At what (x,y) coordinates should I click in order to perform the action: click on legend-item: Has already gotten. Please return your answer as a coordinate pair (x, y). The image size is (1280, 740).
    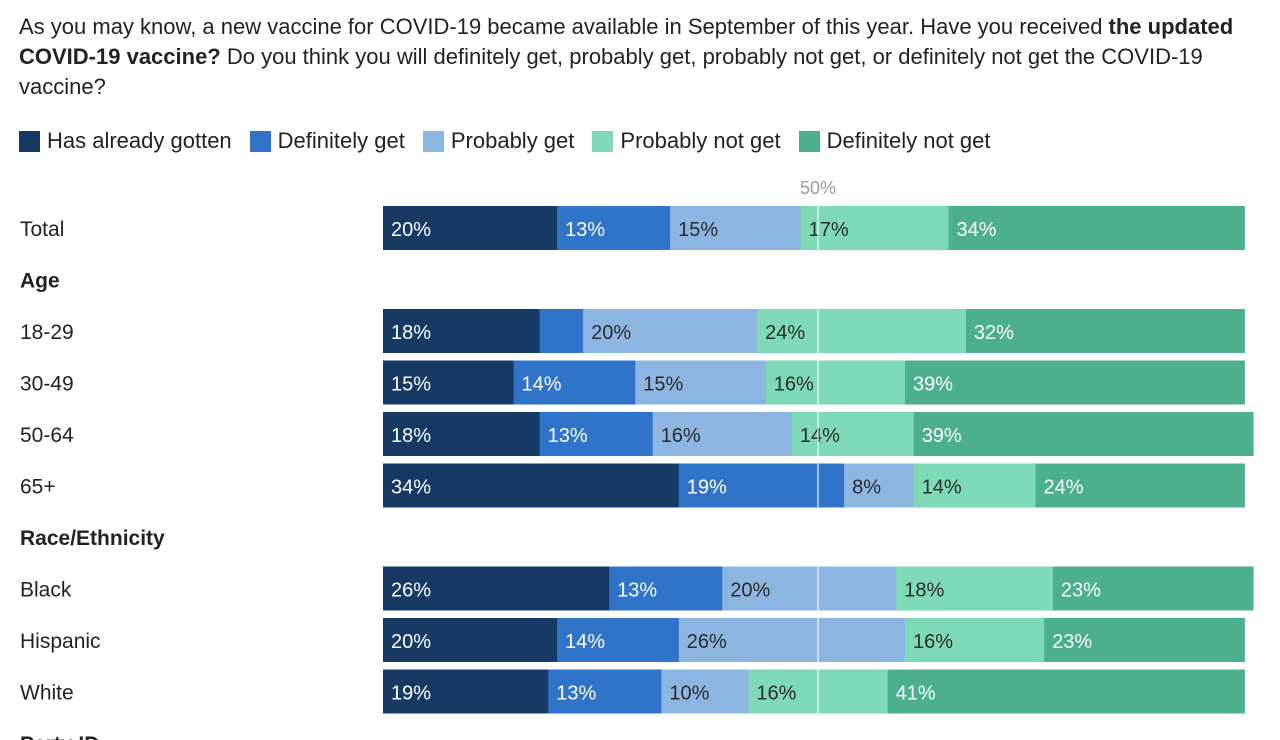
    Looking at the image, I should click on (125, 141).